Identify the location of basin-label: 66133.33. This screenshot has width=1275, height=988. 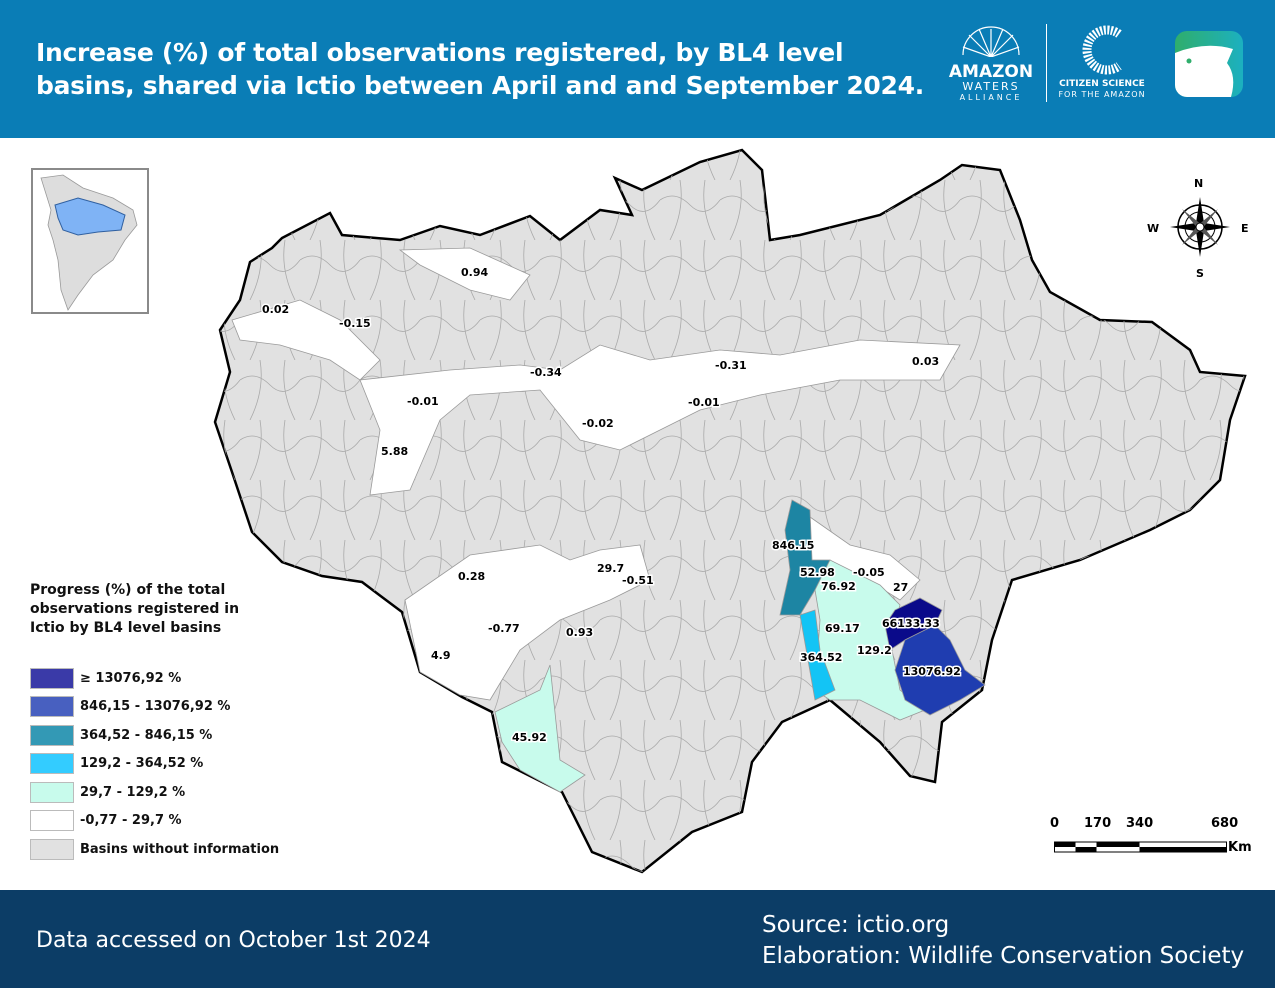
(911, 623).